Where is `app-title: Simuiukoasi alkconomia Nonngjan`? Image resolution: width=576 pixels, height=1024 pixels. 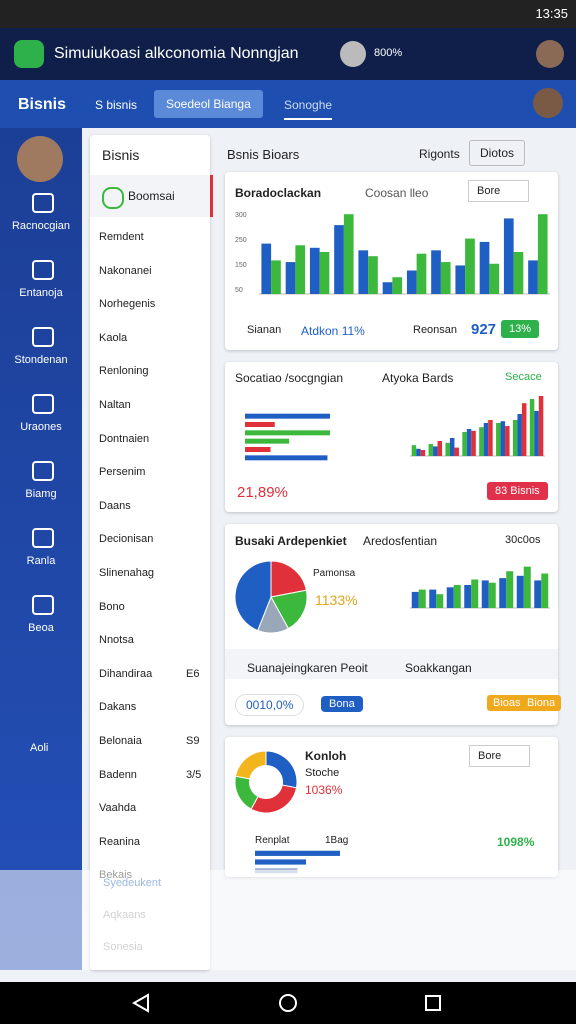 app-title: Simuiukoasi alkconomia Nonngjan is located at coordinates (176, 53).